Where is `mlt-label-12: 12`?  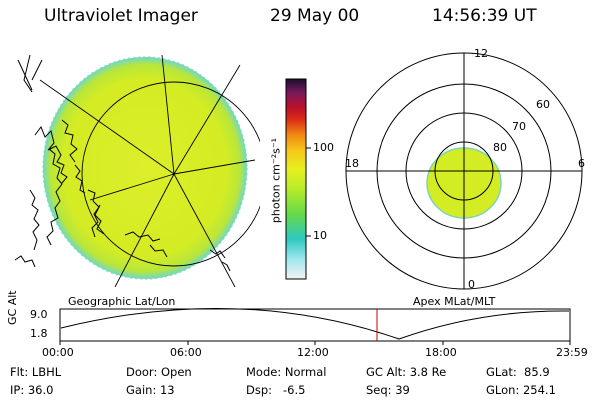 mlt-label-12: 12 is located at coordinates (481, 53).